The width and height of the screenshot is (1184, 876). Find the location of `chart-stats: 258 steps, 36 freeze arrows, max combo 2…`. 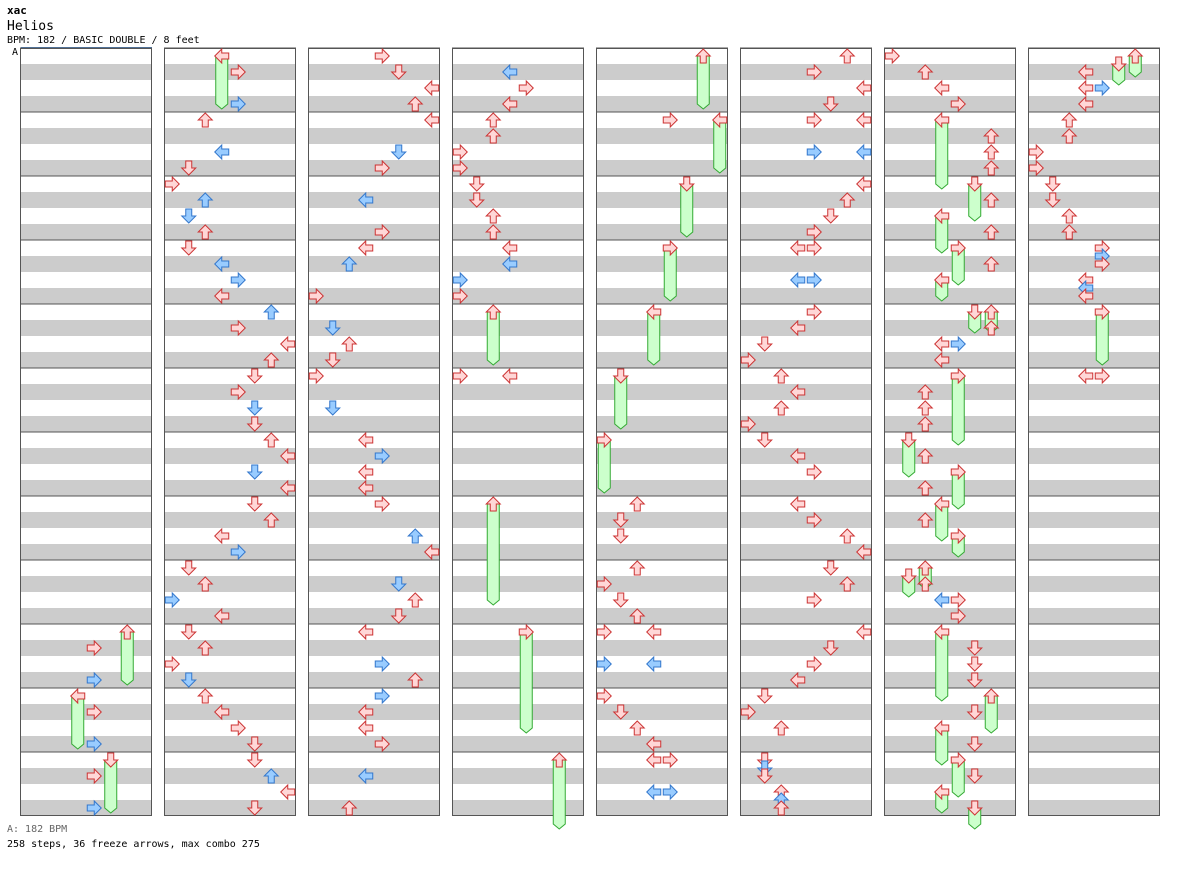

chart-stats: 258 steps, 36 freeze arrows, max combo 2… is located at coordinates (133, 844).